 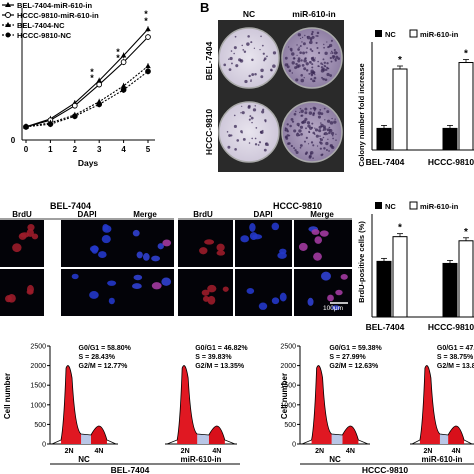 I want to click on x-axis-title: Days, so click(x=88, y=163).